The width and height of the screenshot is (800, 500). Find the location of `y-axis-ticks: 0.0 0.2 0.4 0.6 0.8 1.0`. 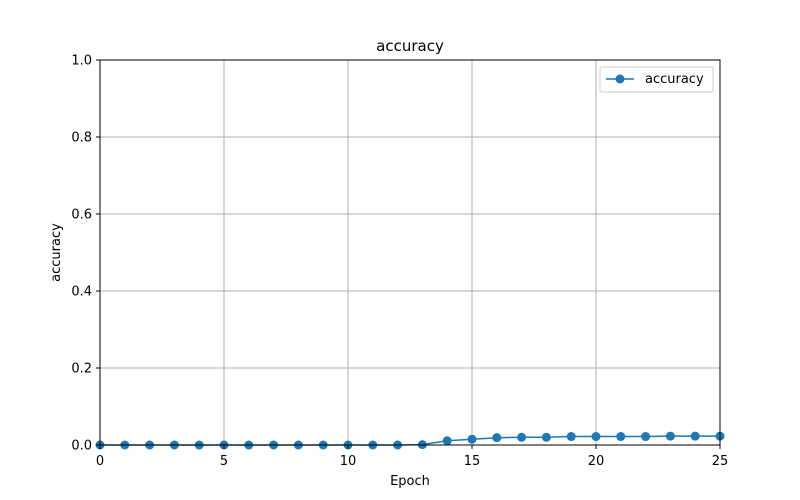

y-axis-ticks: 0.0 0.2 0.4 0.6 0.8 1.0 is located at coordinates (85, 254).